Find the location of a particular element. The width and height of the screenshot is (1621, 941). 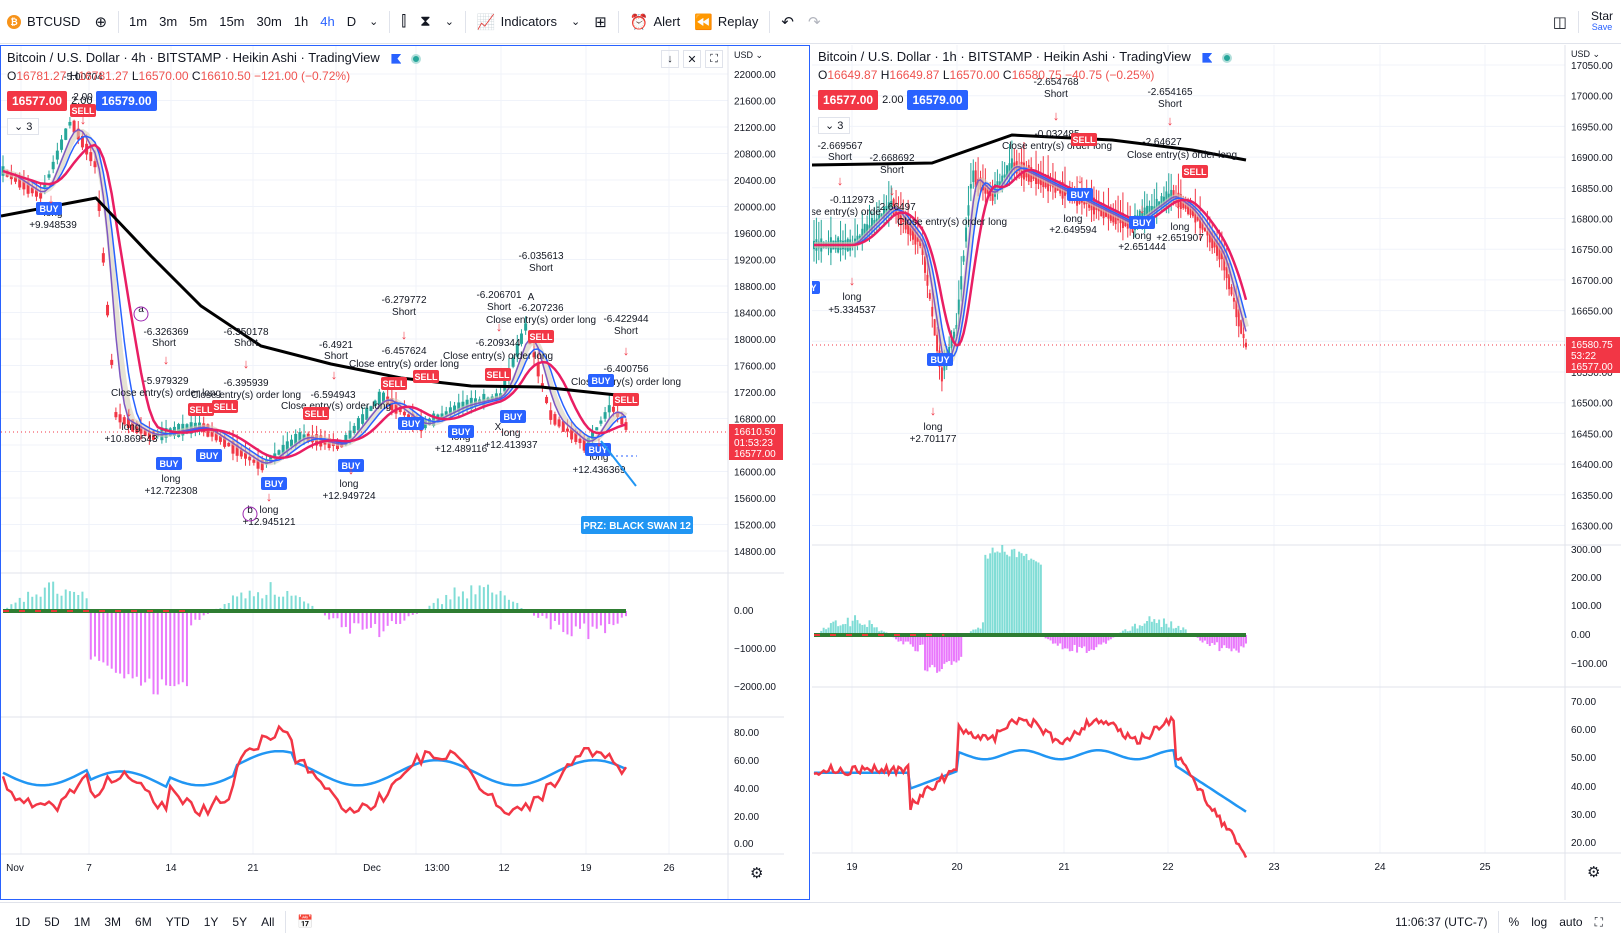

bid-price-label: 16577.00 is located at coordinates (1592, 367).